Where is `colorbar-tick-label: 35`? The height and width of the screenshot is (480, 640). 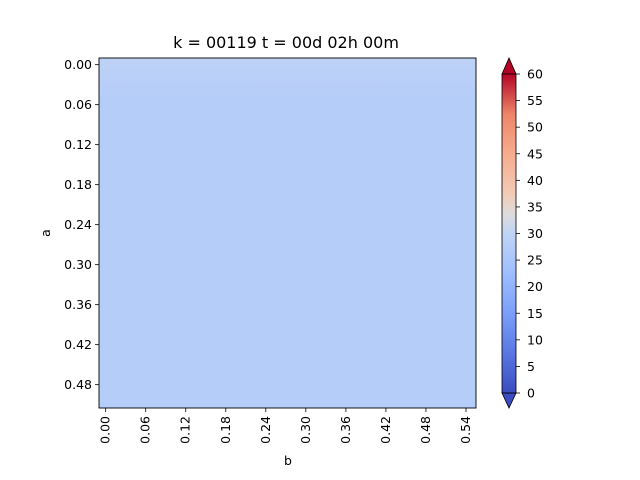
colorbar-tick-label: 35 is located at coordinates (535, 206).